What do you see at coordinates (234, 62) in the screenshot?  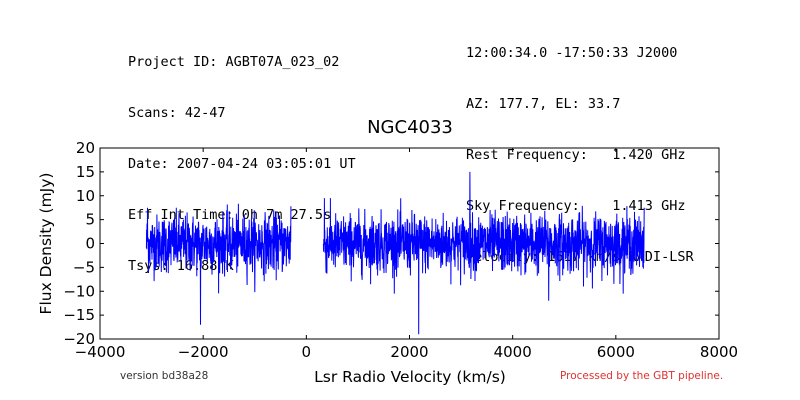 I see `project-id: Project ID: AGBT07A_023_02` at bounding box center [234, 62].